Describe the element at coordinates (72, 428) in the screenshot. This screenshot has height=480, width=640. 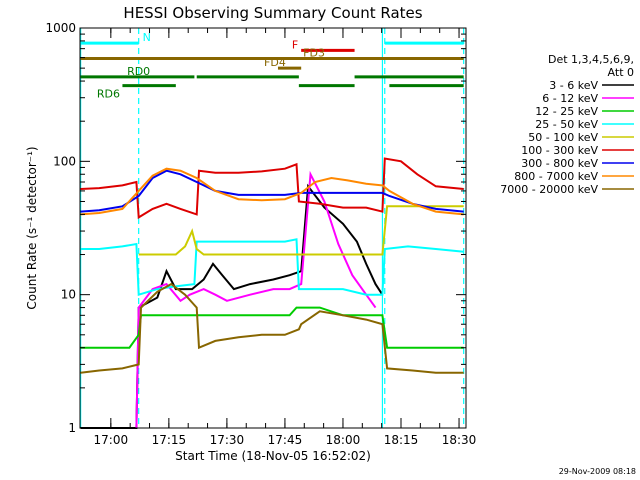
I see `y-tick-label: 1` at that location.